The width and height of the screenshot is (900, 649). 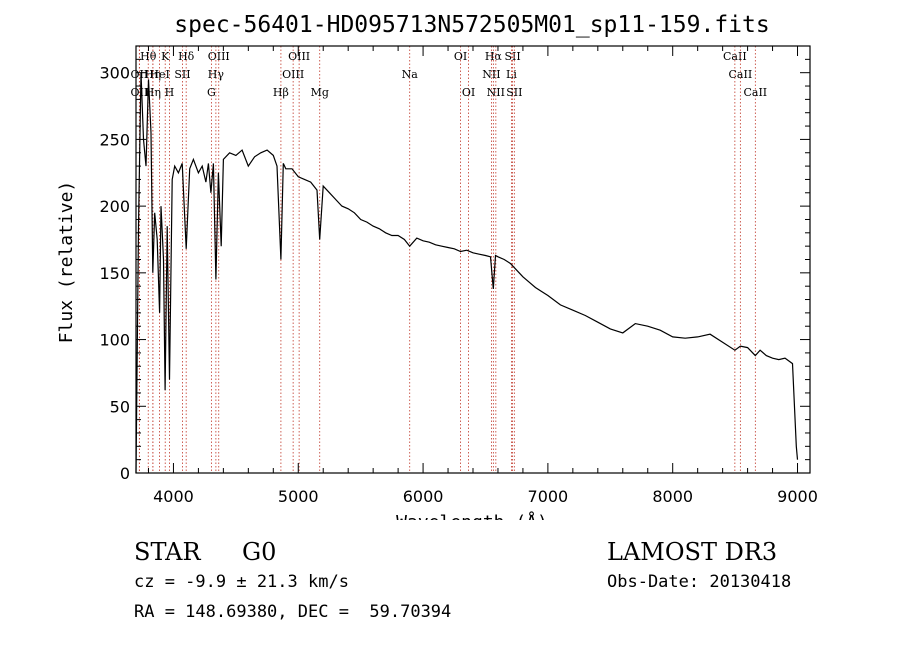 What do you see at coordinates (241, 582) in the screenshot?
I see `redshift-cz: cz = -9.9 ± 21.3 km/s` at bounding box center [241, 582].